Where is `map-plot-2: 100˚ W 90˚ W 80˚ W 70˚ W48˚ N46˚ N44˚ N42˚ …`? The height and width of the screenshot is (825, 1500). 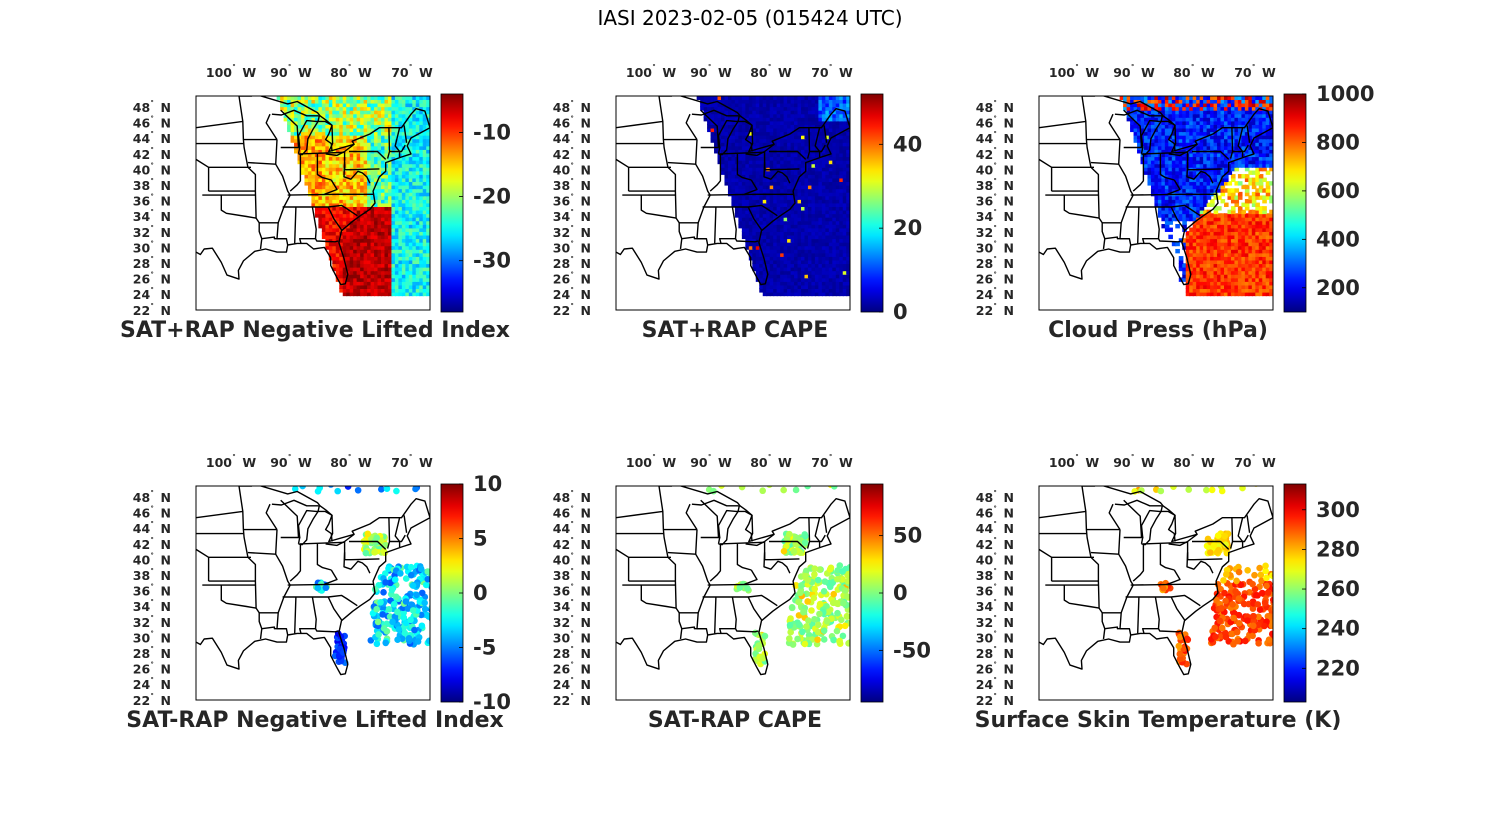
map-plot-2: 100˚ W 90˚ W 80˚ W 70˚ W48˚ N46˚ N44˚ N42˚ … is located at coordinates (737, 193).